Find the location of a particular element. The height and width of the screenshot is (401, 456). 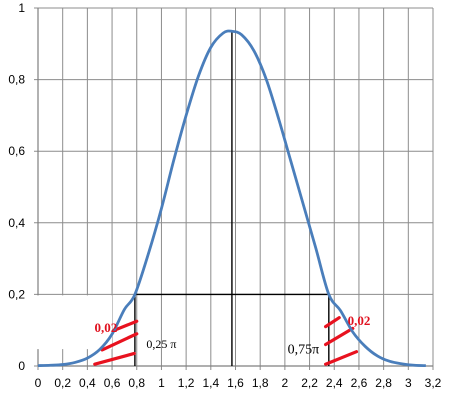

annotation-label: 0,75π is located at coordinates (304, 349).